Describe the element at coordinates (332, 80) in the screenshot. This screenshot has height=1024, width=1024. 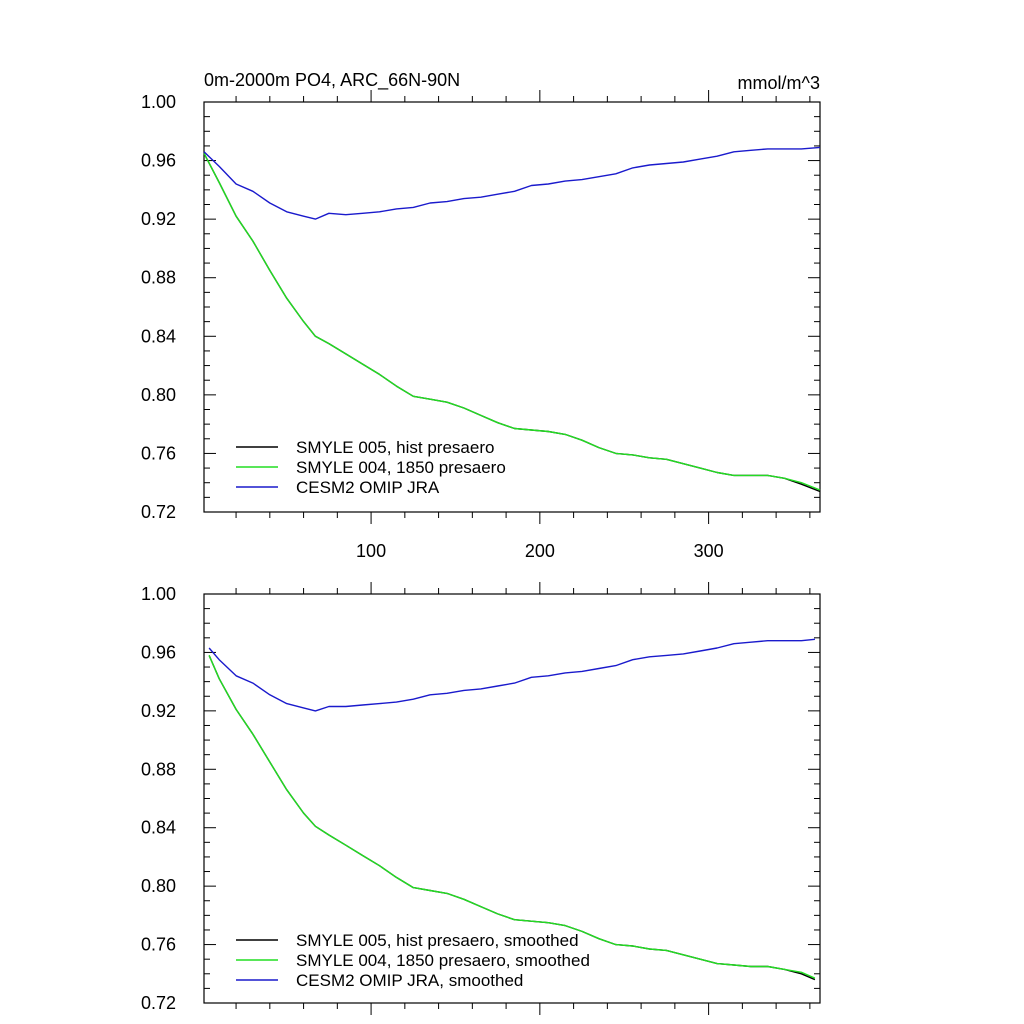
I see `chart-title: 0m-2000m PO4, ARC_66N-90N` at that location.